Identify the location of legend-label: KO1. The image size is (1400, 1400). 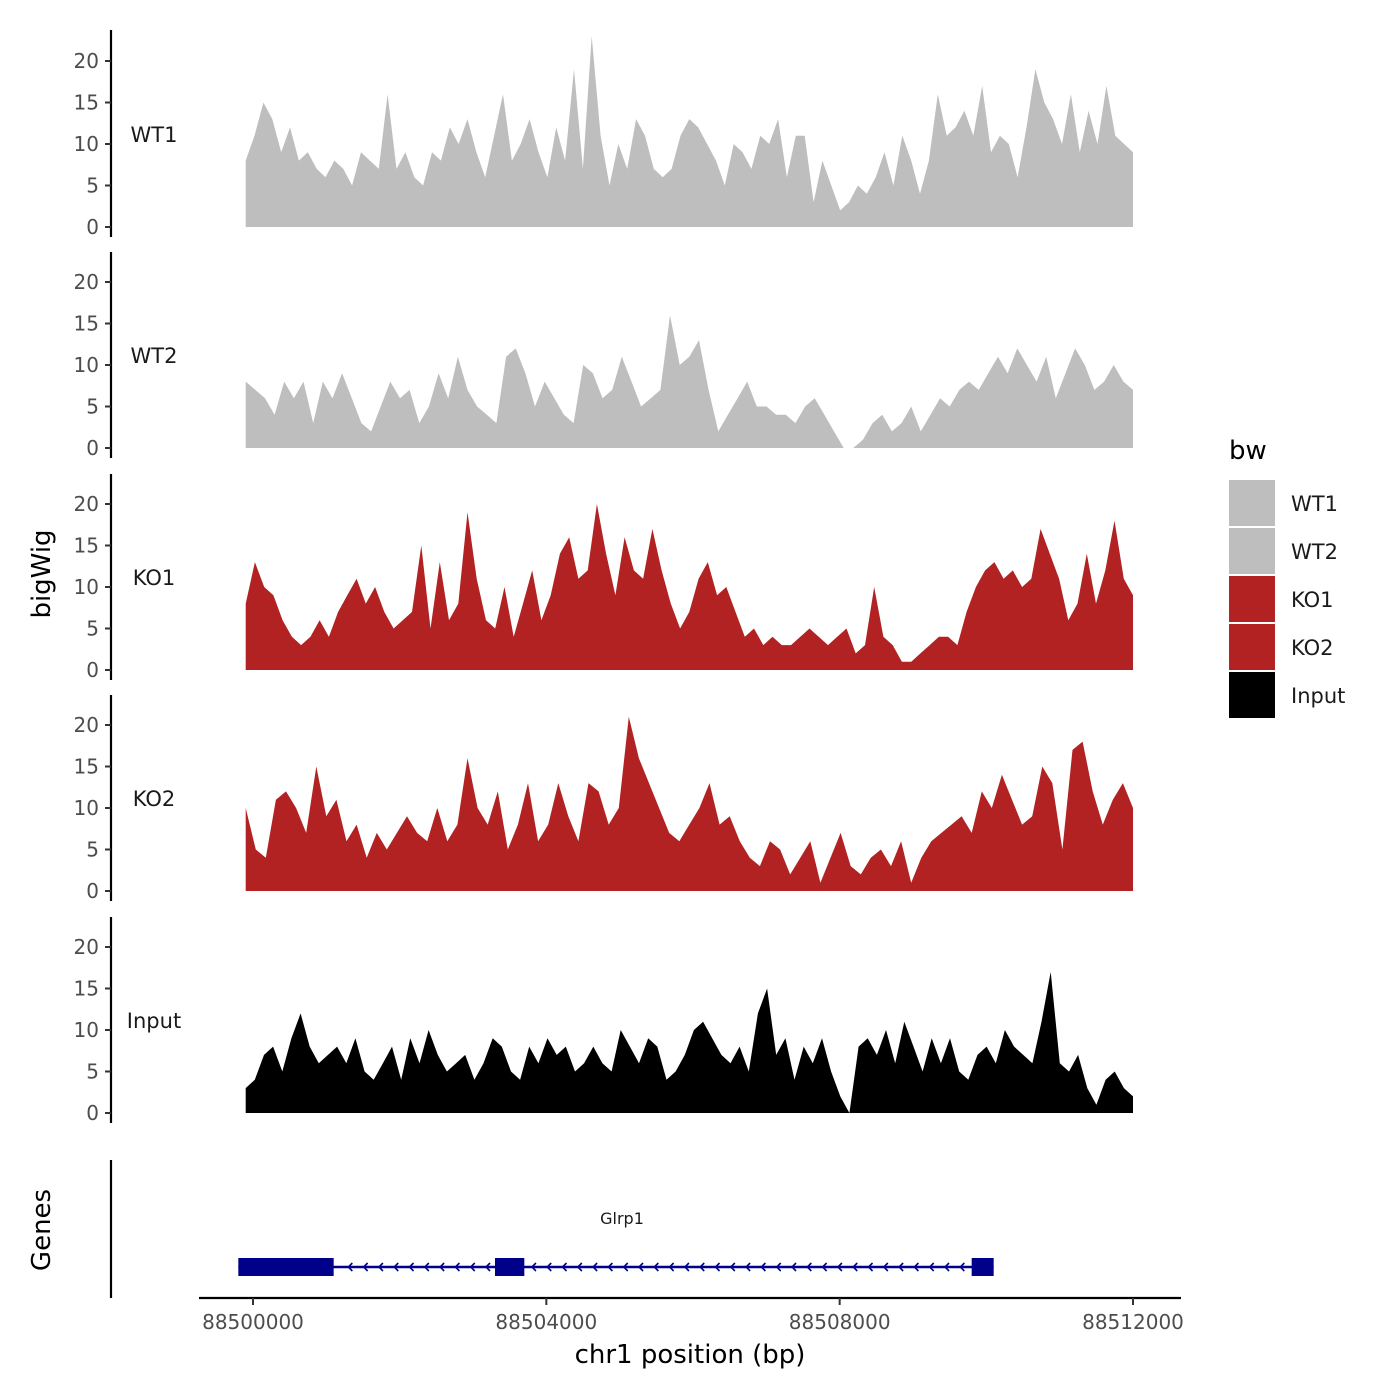
(1312, 600).